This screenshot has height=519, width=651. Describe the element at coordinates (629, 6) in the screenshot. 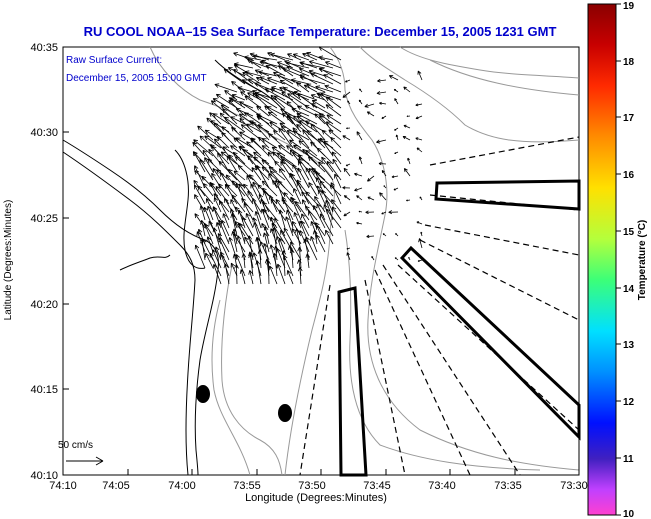

I see `colorbar-tick-label: 19` at that location.